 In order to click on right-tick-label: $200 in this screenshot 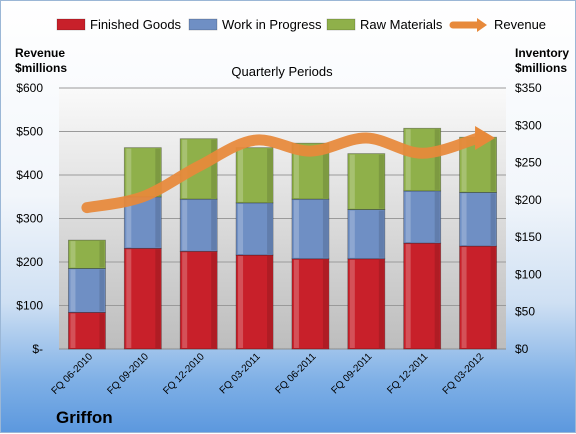, I will do `click(528, 200)`.